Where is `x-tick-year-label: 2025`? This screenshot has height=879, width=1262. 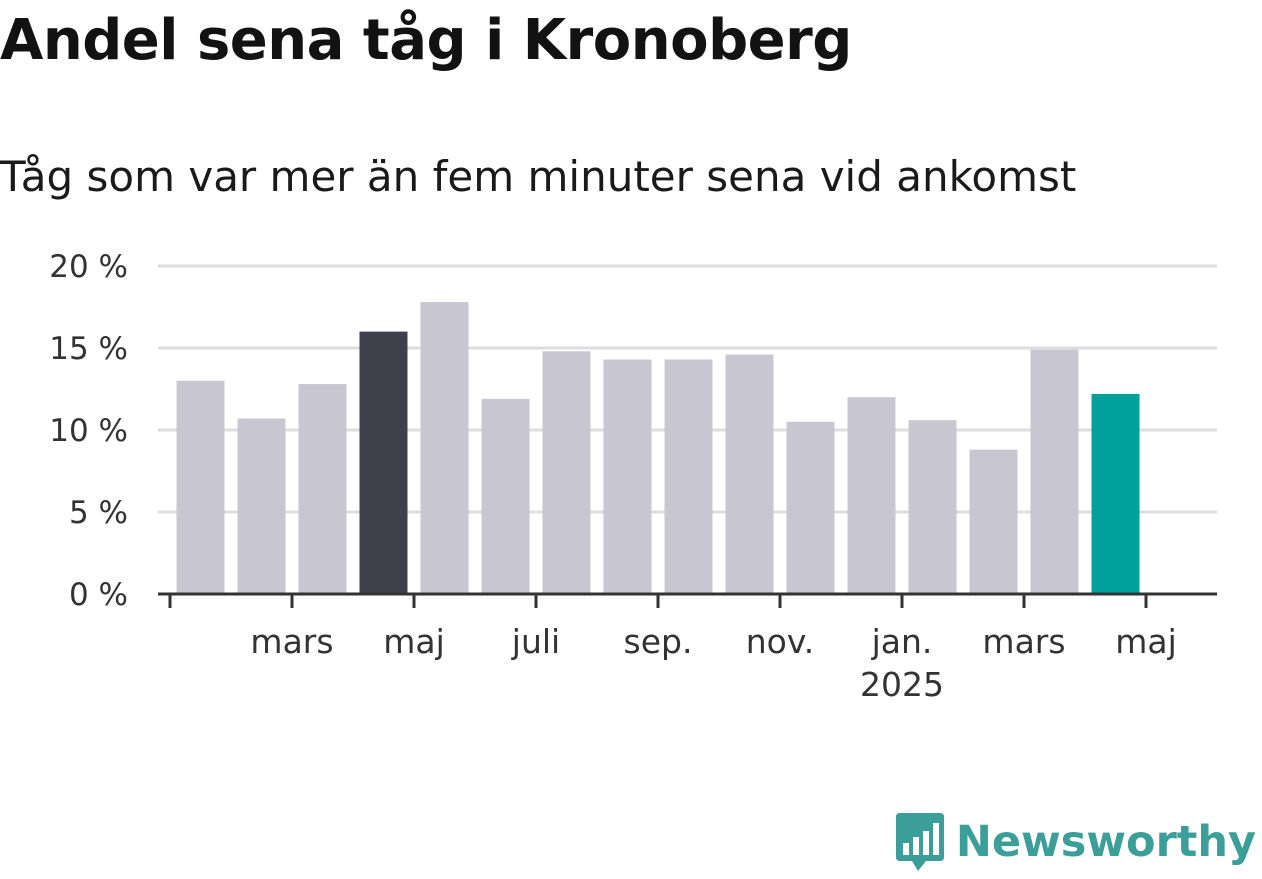
x-tick-year-label: 2025 is located at coordinates (902, 684).